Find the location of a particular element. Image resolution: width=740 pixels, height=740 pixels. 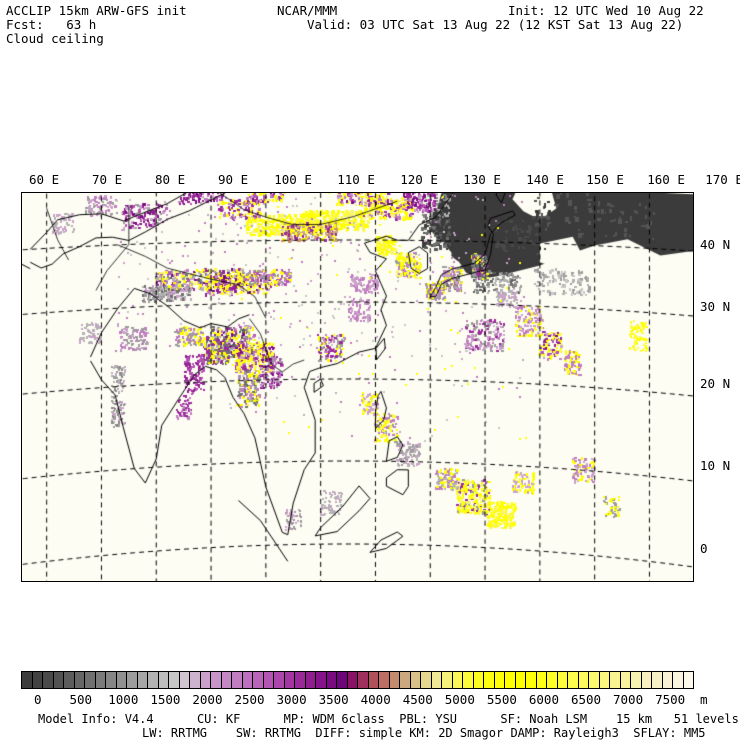

lon-tick-100E: 100 E is located at coordinates (293, 179).